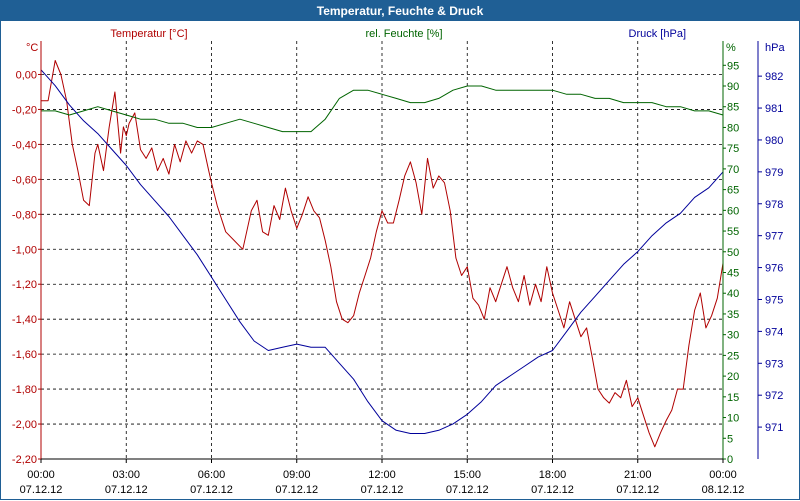 Image resolution: width=800 pixels, height=501 pixels. I want to click on humidity-tick-label: 5, so click(730, 439).